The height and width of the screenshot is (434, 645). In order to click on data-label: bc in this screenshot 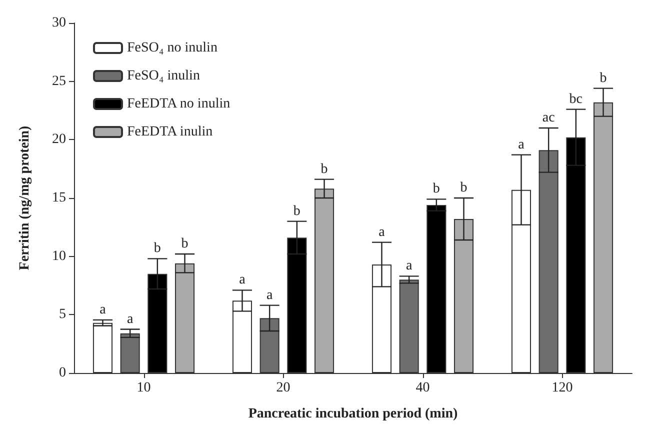, I will do `click(576, 99)`.